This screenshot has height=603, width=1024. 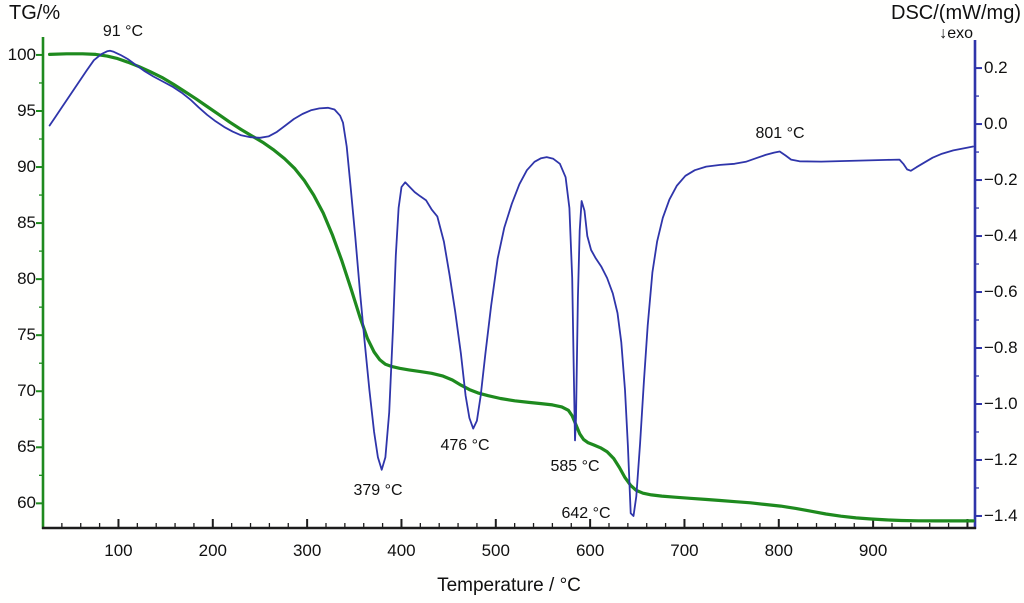 What do you see at coordinates (21, 54) in the screenshot?
I see `tg-tick-label: 100` at bounding box center [21, 54].